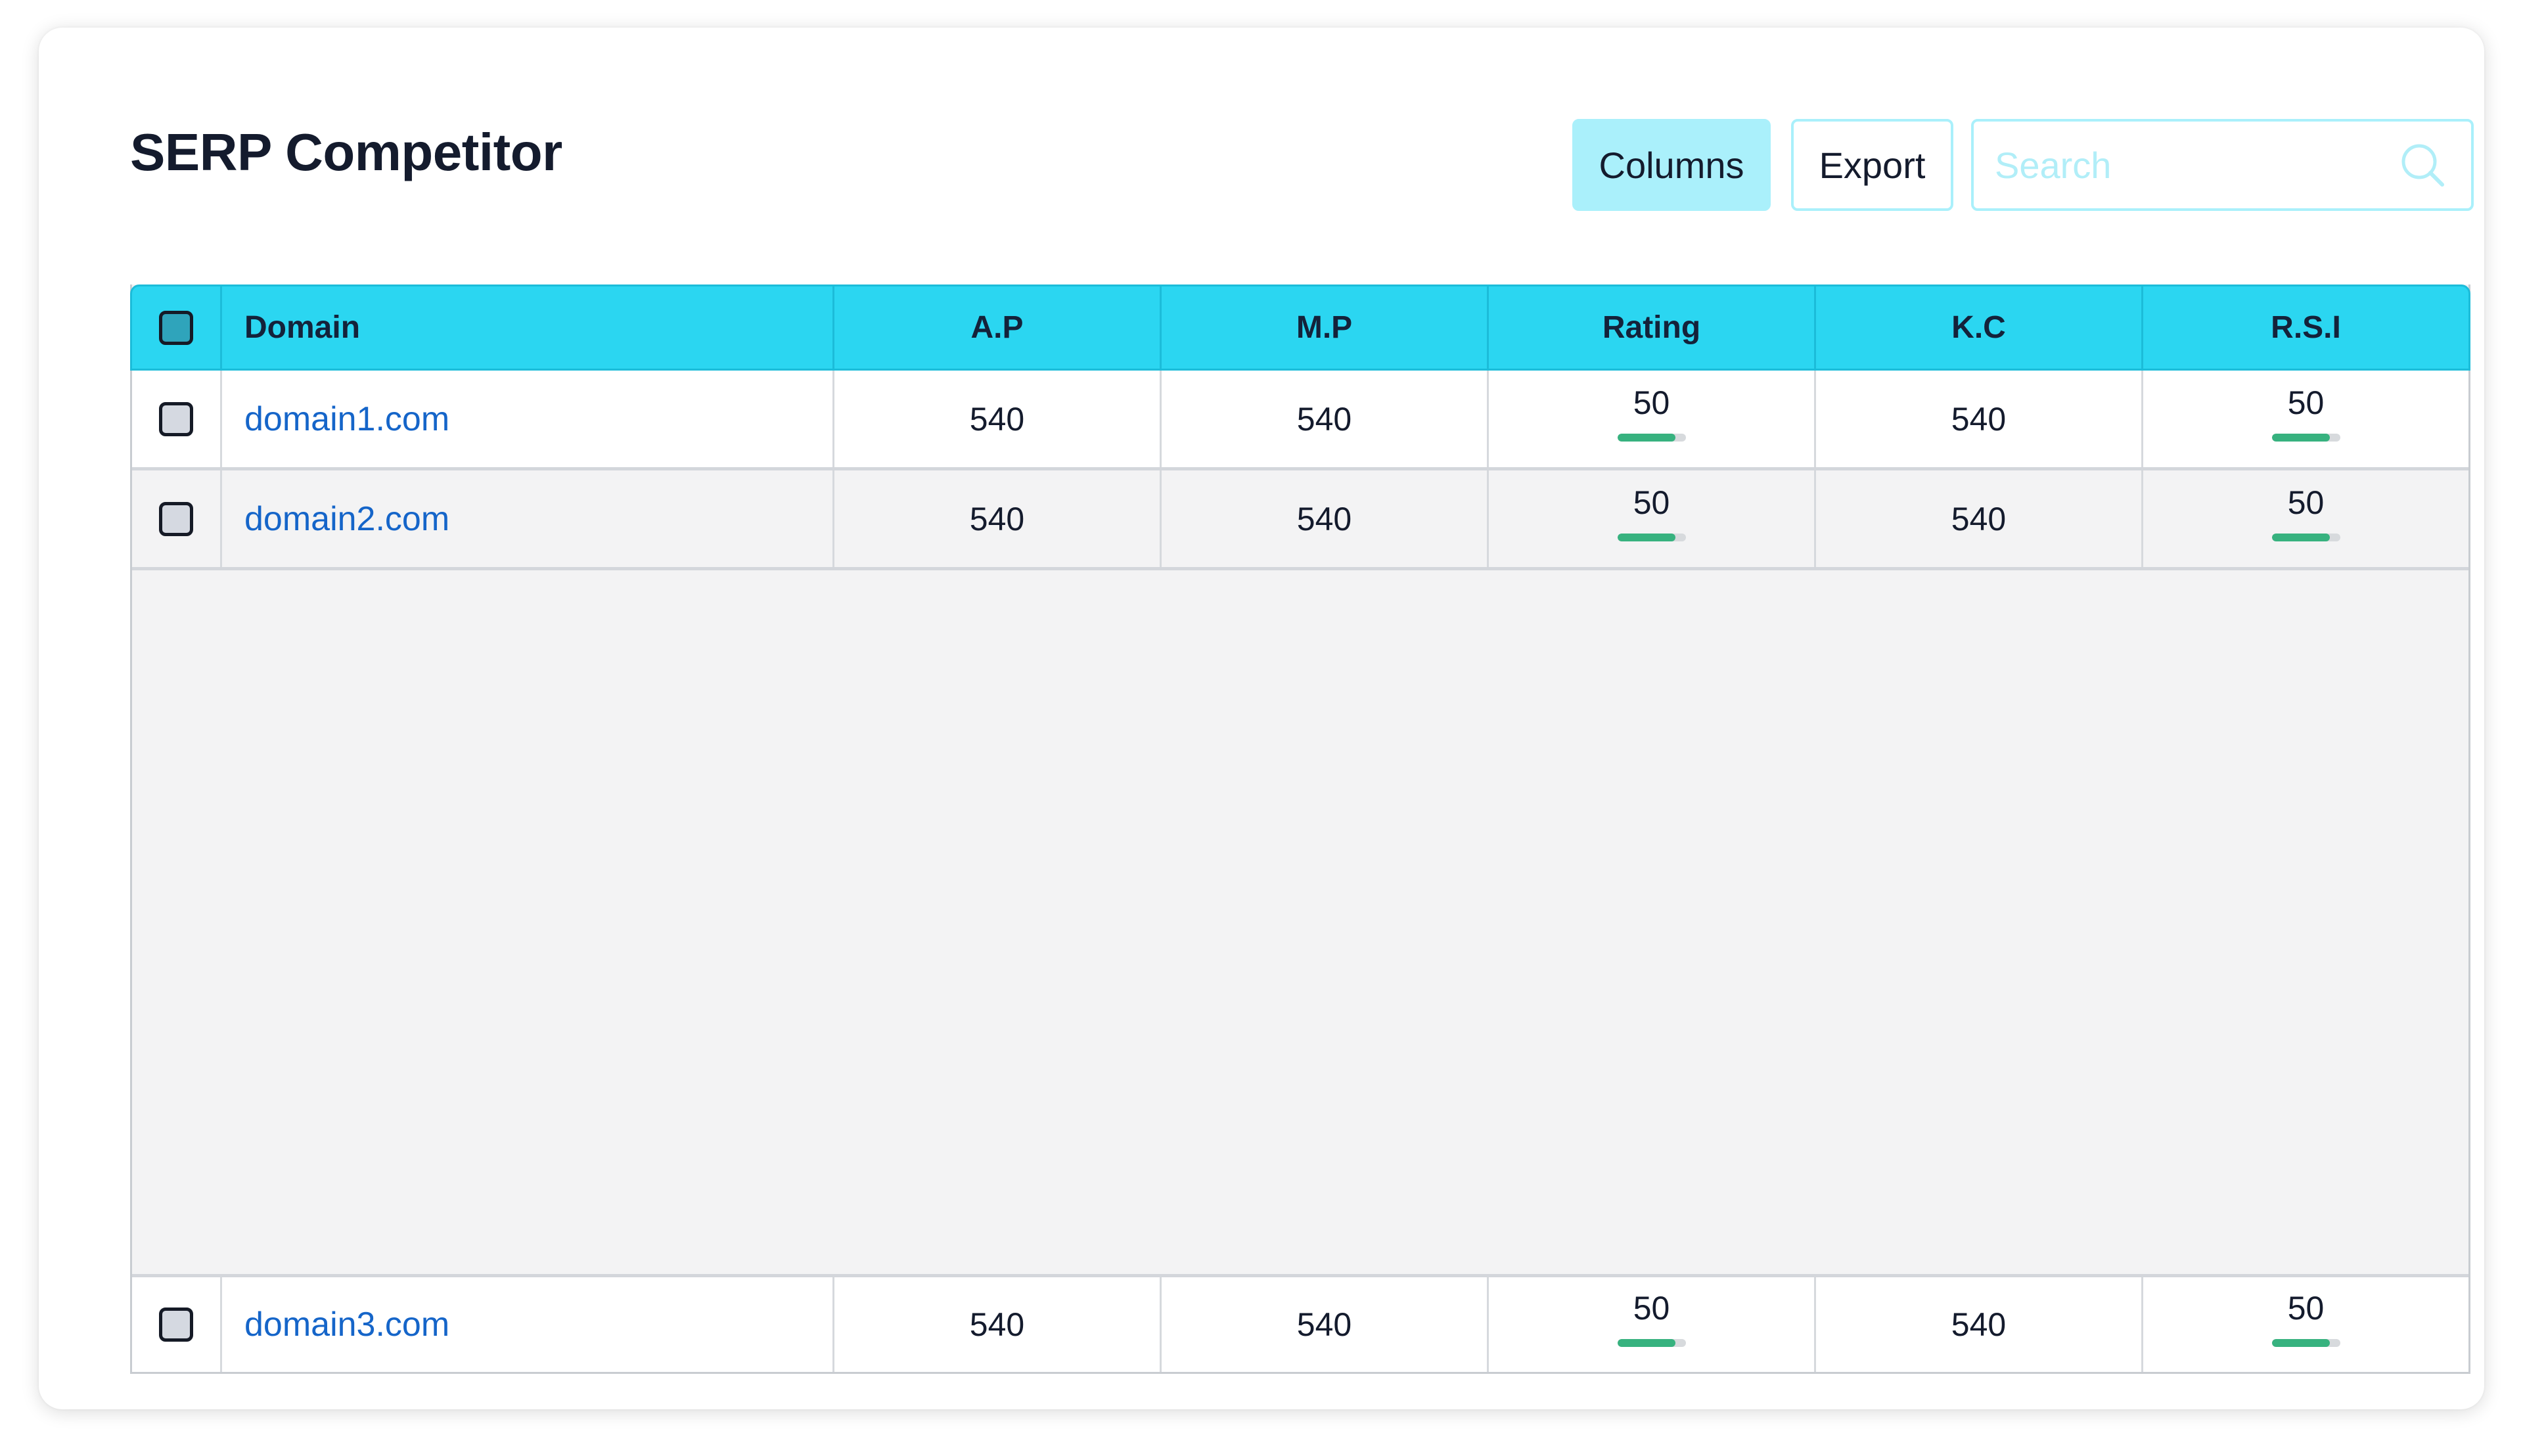 This screenshot has width=2523, height=1456. I want to click on page-title: SERP Competitor, so click(346, 152).